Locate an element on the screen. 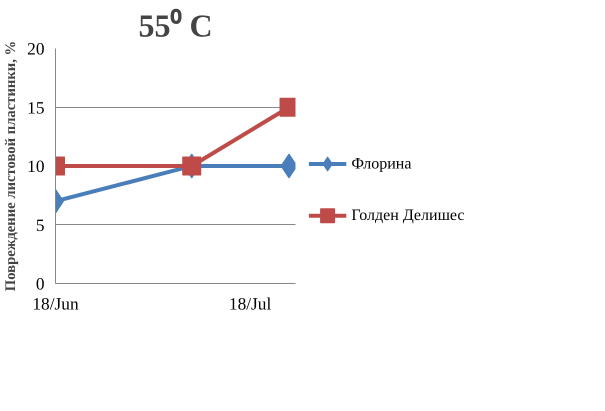 The width and height of the screenshot is (605, 411). y-tick-label: 15 is located at coordinates (35, 108).